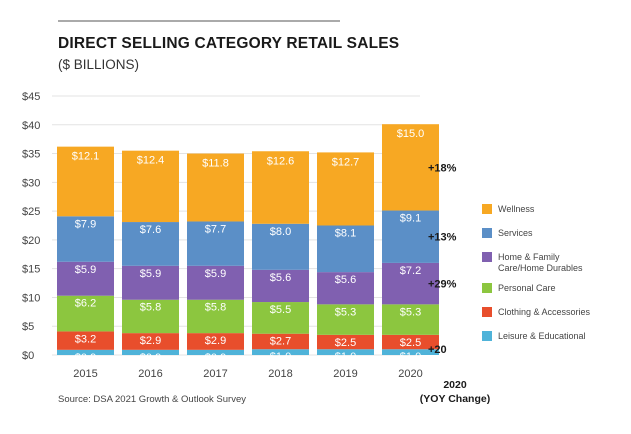 The image size is (631, 434). I want to click on legend-label: Leisure & Educational, so click(542, 336).